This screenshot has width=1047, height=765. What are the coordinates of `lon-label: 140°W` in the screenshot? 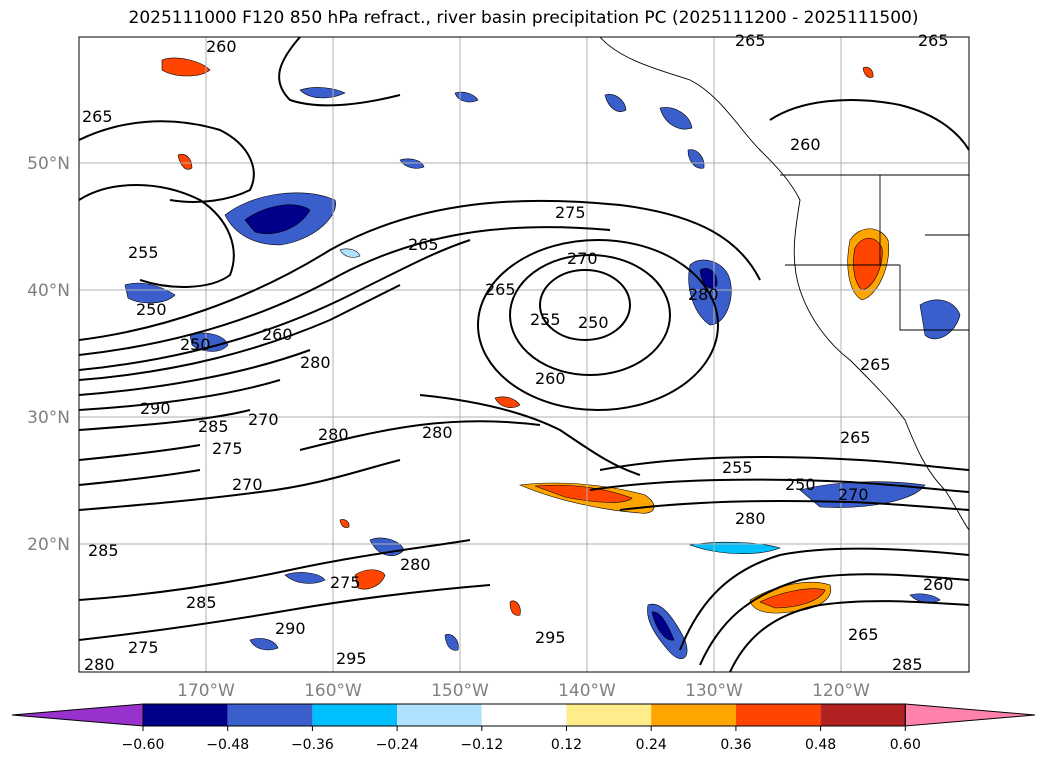 It's located at (587, 691).